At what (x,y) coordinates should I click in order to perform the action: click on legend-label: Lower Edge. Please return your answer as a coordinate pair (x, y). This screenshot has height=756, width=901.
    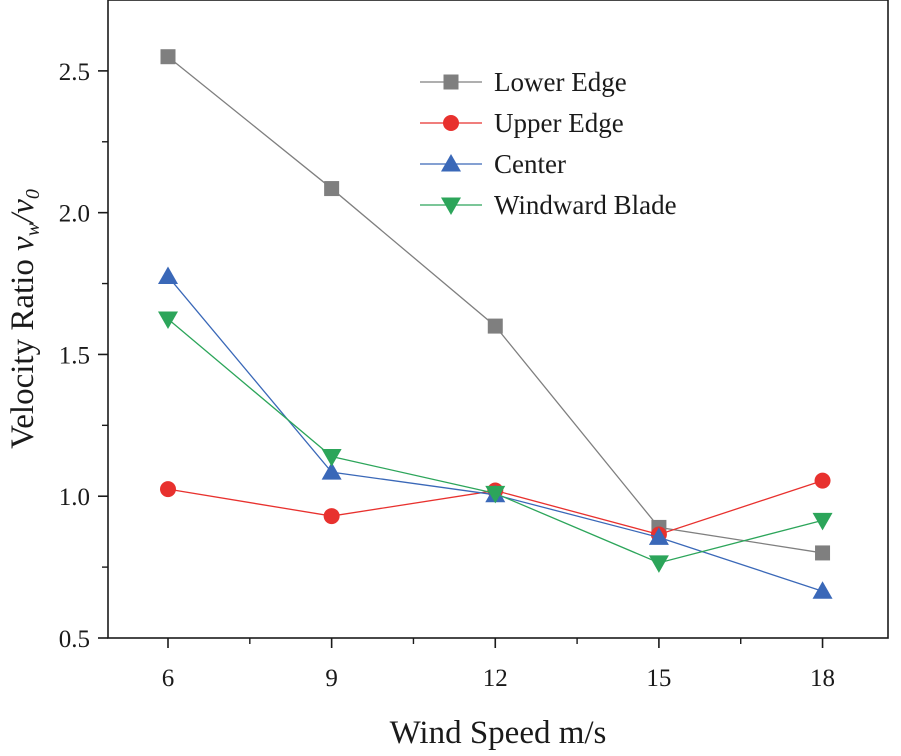
    Looking at the image, I should click on (560, 82).